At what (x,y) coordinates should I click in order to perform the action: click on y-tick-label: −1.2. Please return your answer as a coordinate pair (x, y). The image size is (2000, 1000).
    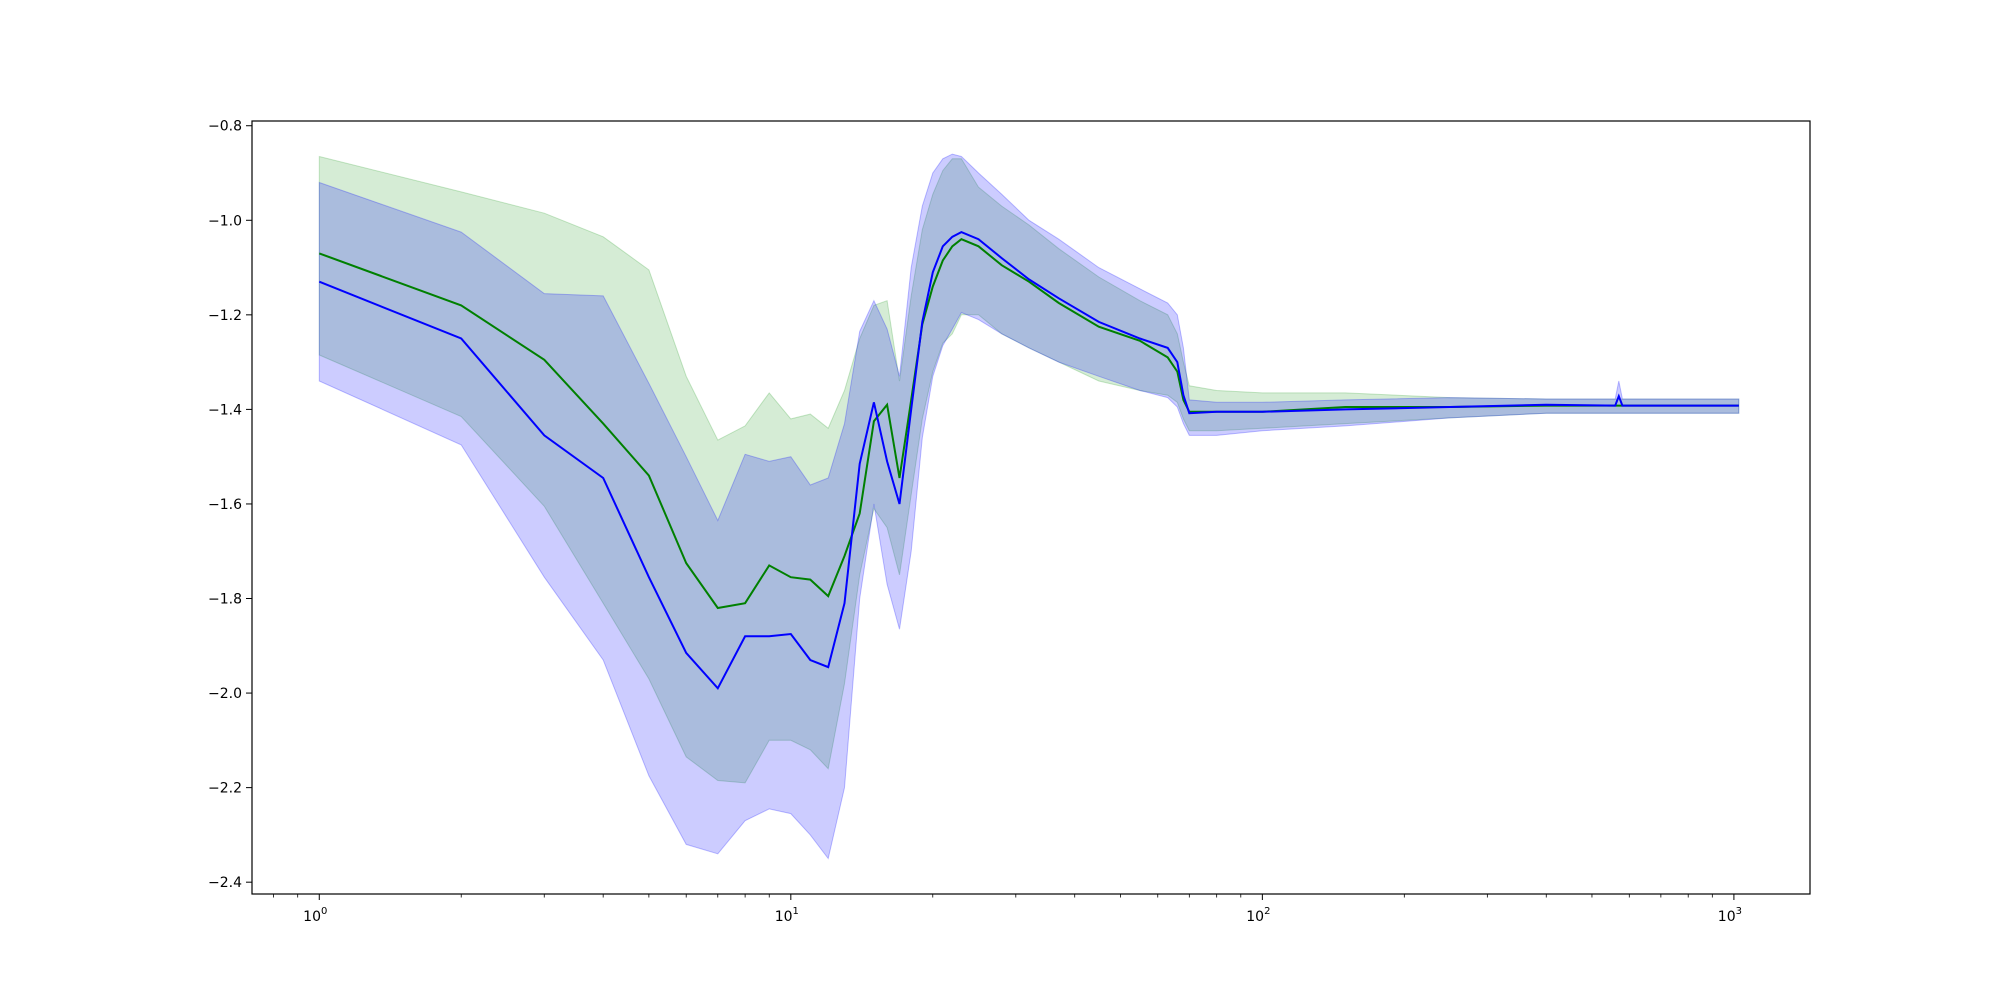
    Looking at the image, I should click on (225, 316).